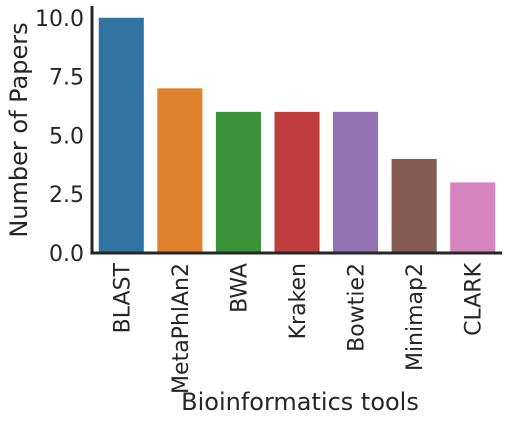 Image resolution: width=514 pixels, height=422 pixels. Describe the element at coordinates (180, 170) in the screenshot. I see `bar-metaphlan2` at that location.